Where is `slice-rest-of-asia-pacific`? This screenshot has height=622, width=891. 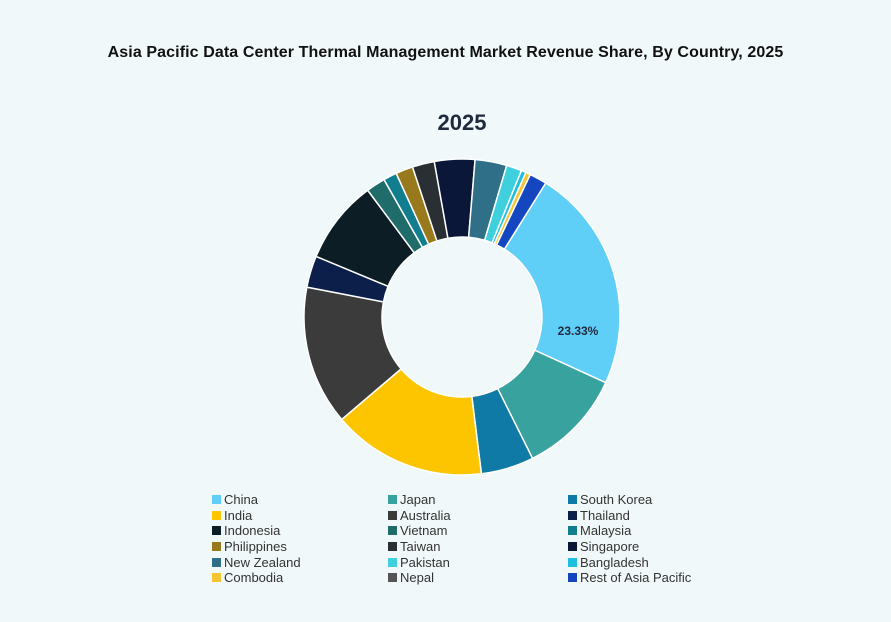
slice-rest-of-asia-pacific is located at coordinates (521, 212).